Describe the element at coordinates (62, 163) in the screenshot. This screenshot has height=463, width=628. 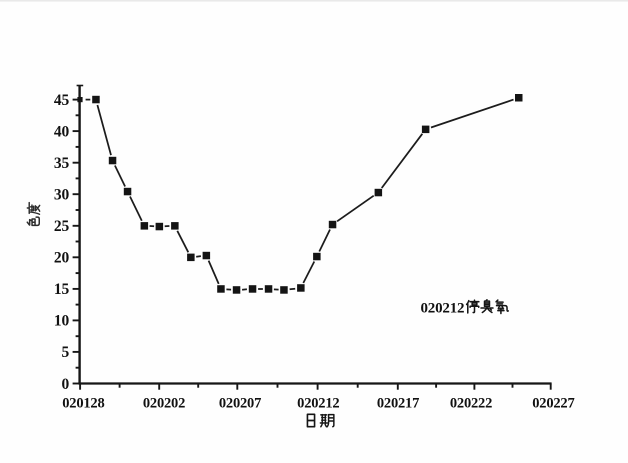
I see `svg-text: 35` at that location.